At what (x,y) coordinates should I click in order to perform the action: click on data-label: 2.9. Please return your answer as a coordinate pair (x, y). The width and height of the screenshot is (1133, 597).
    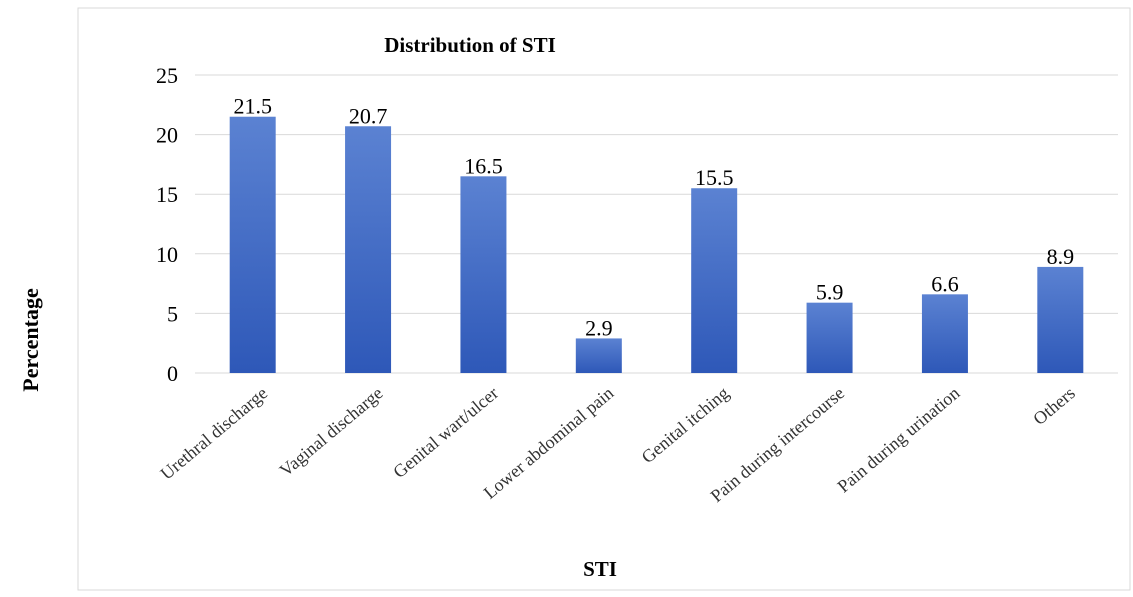
    Looking at the image, I should click on (599, 327).